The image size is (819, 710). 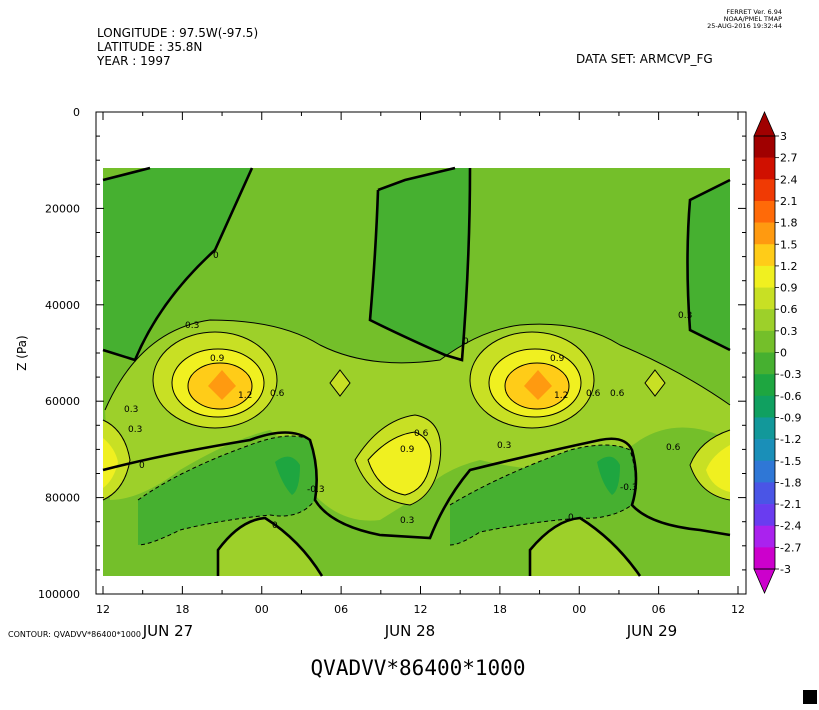 What do you see at coordinates (790, 526) in the screenshot?
I see `colorbar-label: -2.4` at bounding box center [790, 526].